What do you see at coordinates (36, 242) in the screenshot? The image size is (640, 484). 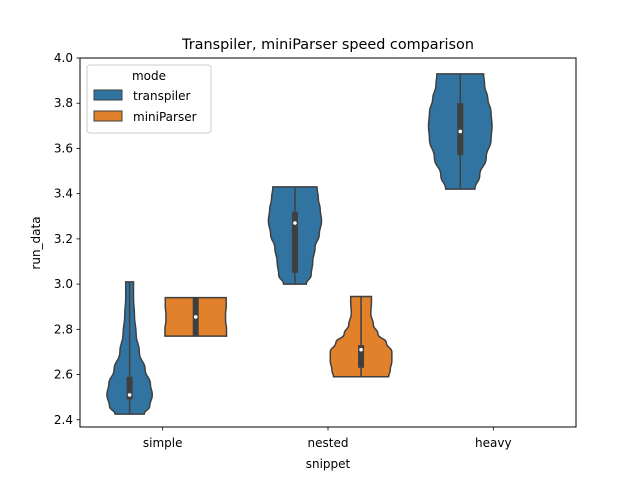 I see `y-axis-label: run_data` at bounding box center [36, 242].